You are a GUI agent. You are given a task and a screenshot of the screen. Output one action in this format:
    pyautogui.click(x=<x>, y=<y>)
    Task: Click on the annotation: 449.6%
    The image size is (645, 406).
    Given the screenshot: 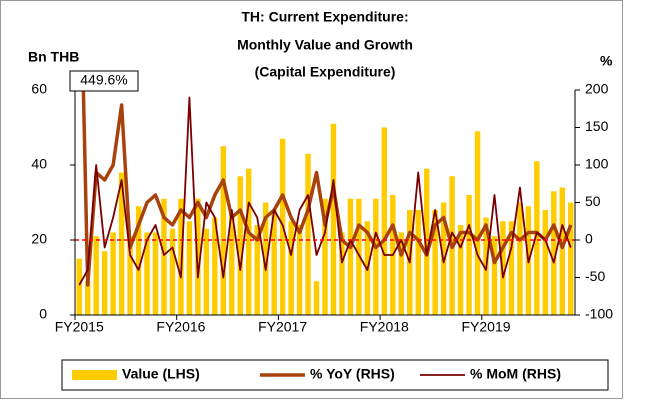 What is the action you would take?
    pyautogui.click(x=103, y=80)
    